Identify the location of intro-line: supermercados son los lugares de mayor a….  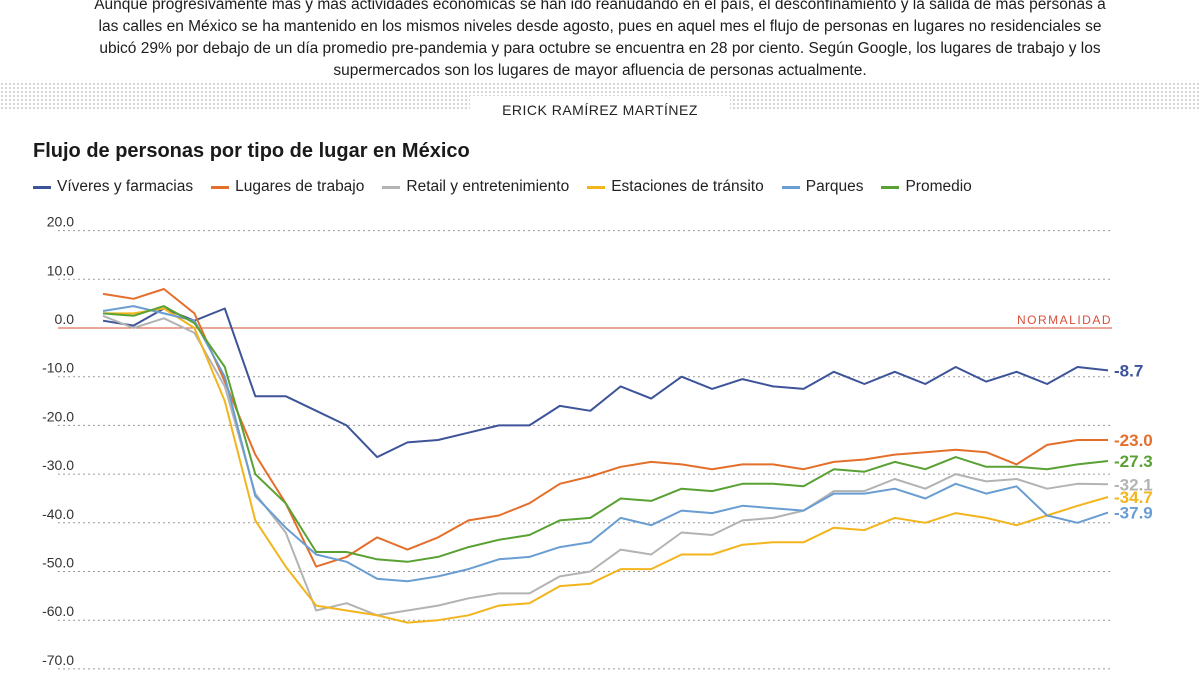
(600, 70).